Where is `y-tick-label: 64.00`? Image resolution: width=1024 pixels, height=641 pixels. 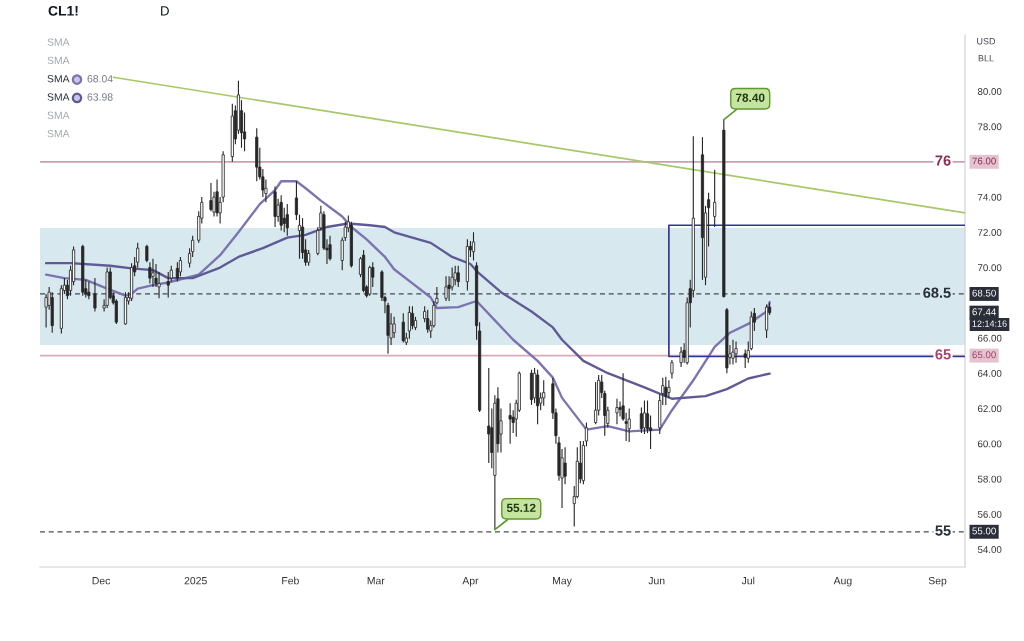 y-tick-label: 64.00 is located at coordinates (989, 373).